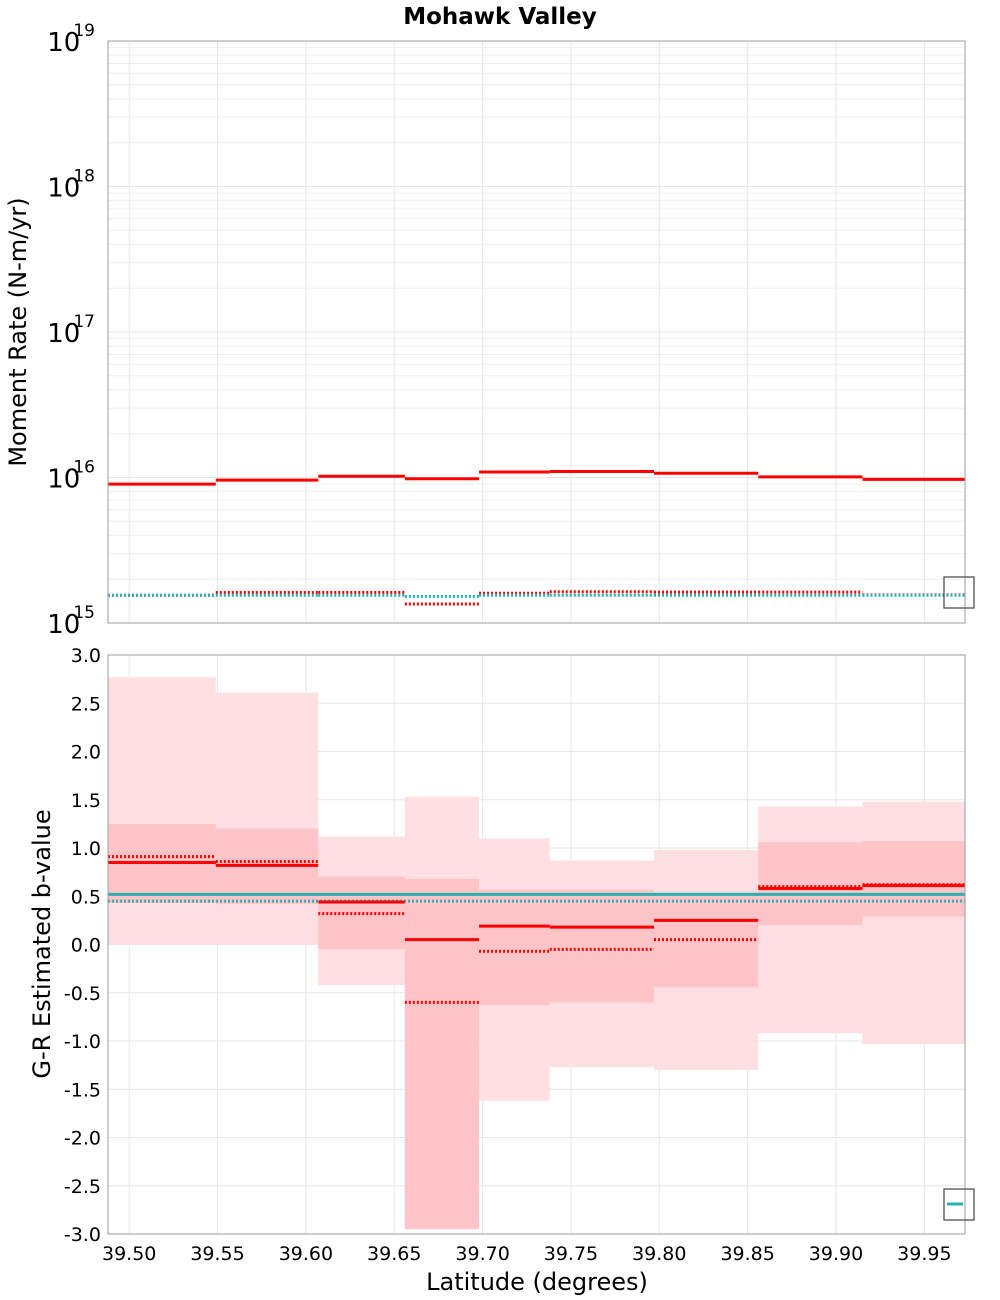 This screenshot has width=1000, height=1300. I want to click on x-tick-label: 39.60, so click(306, 1254).